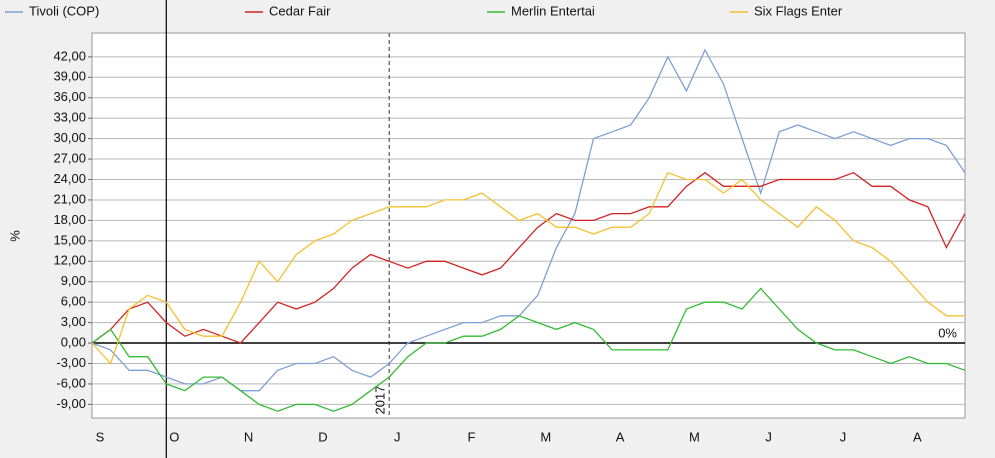  I want to click on legend-label: Six Flags Enter, so click(798, 10).